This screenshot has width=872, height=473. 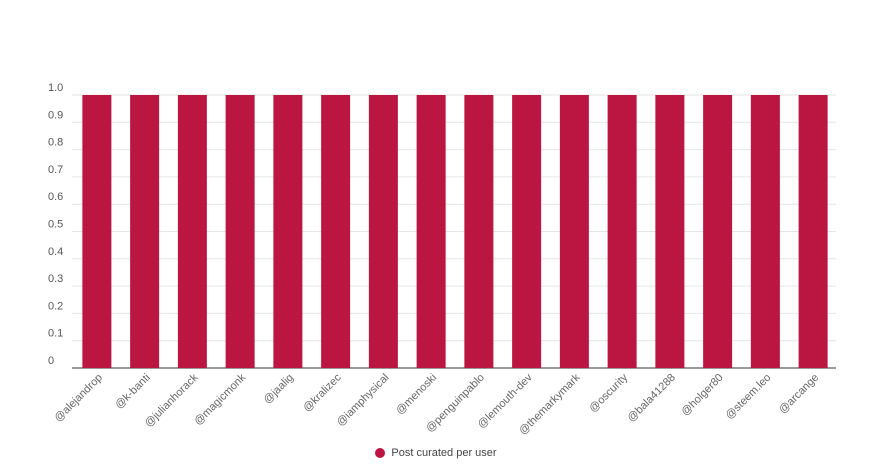 I want to click on x-tick-label: @holger80, so click(x=702, y=395).